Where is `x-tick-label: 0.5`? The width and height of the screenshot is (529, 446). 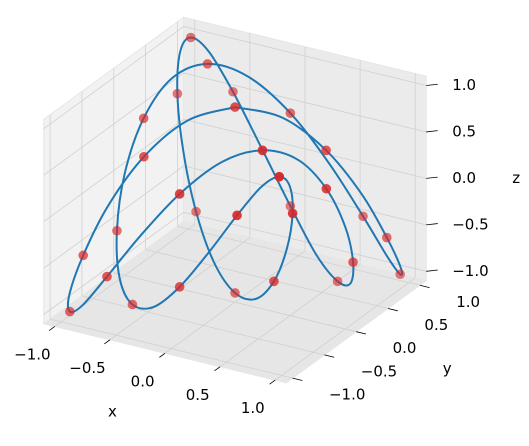
x-tick-label: 0.5 is located at coordinates (198, 395).